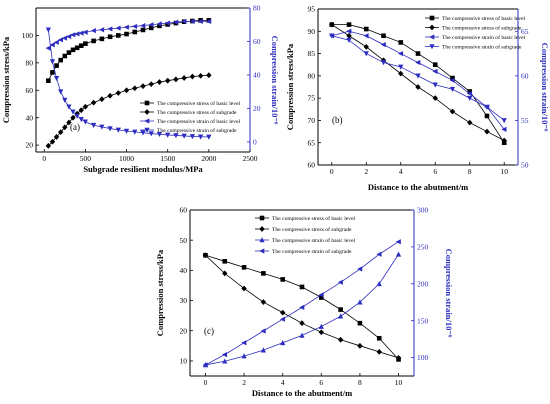 The image size is (550, 404). What do you see at coordinates (423, 210) in the screenshot?
I see `y2-tick-label: 300` at bounding box center [423, 210].